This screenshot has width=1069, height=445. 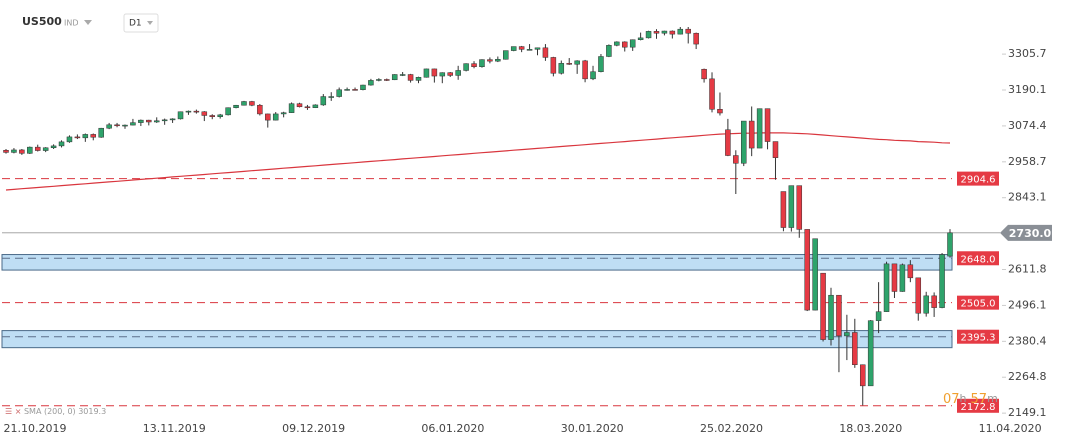 What do you see at coordinates (1030, 233) in the screenshot?
I see `current-price-text: 2730.0` at bounding box center [1030, 233].